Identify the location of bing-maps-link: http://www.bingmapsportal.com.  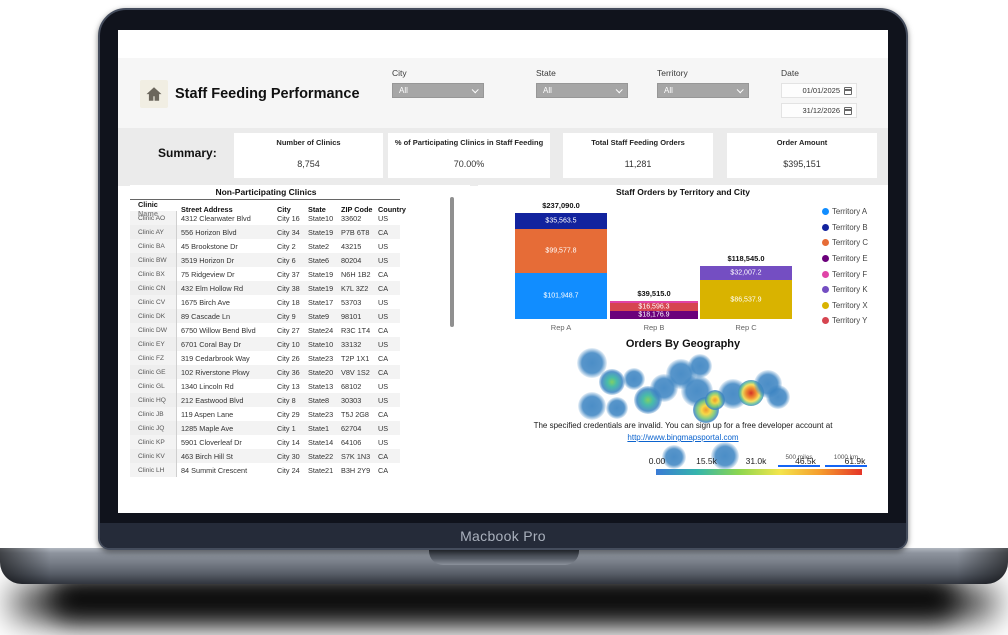
(683, 437).